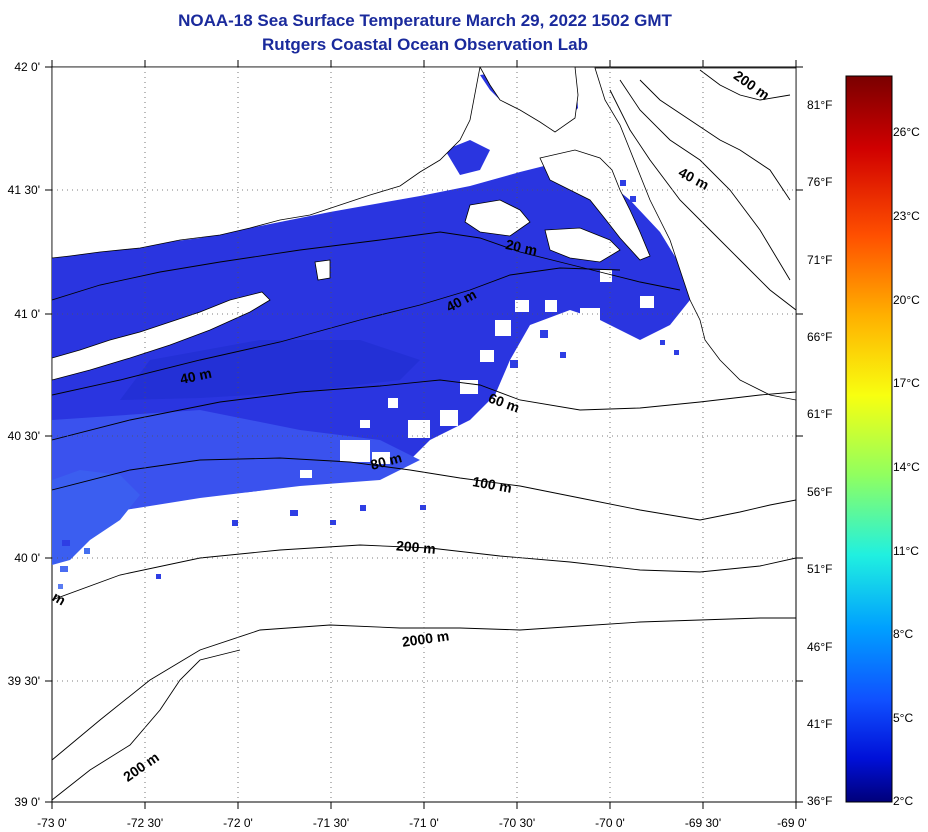 Image resolution: width=928 pixels, height=832 pixels. I want to click on lat-label: 41 0', so click(27, 314).